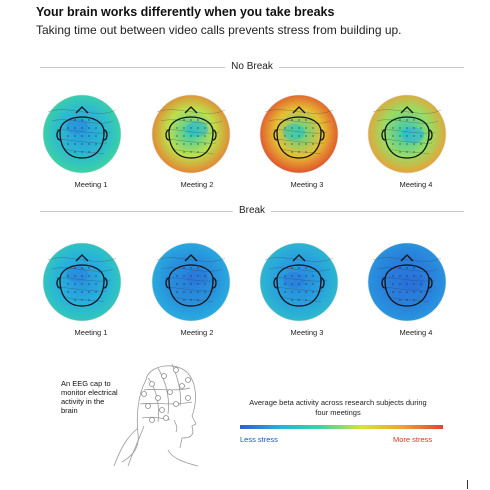 The width and height of the screenshot is (490, 490). What do you see at coordinates (259, 439) in the screenshot?
I see `legend-less-stress-label: Less stress` at bounding box center [259, 439].